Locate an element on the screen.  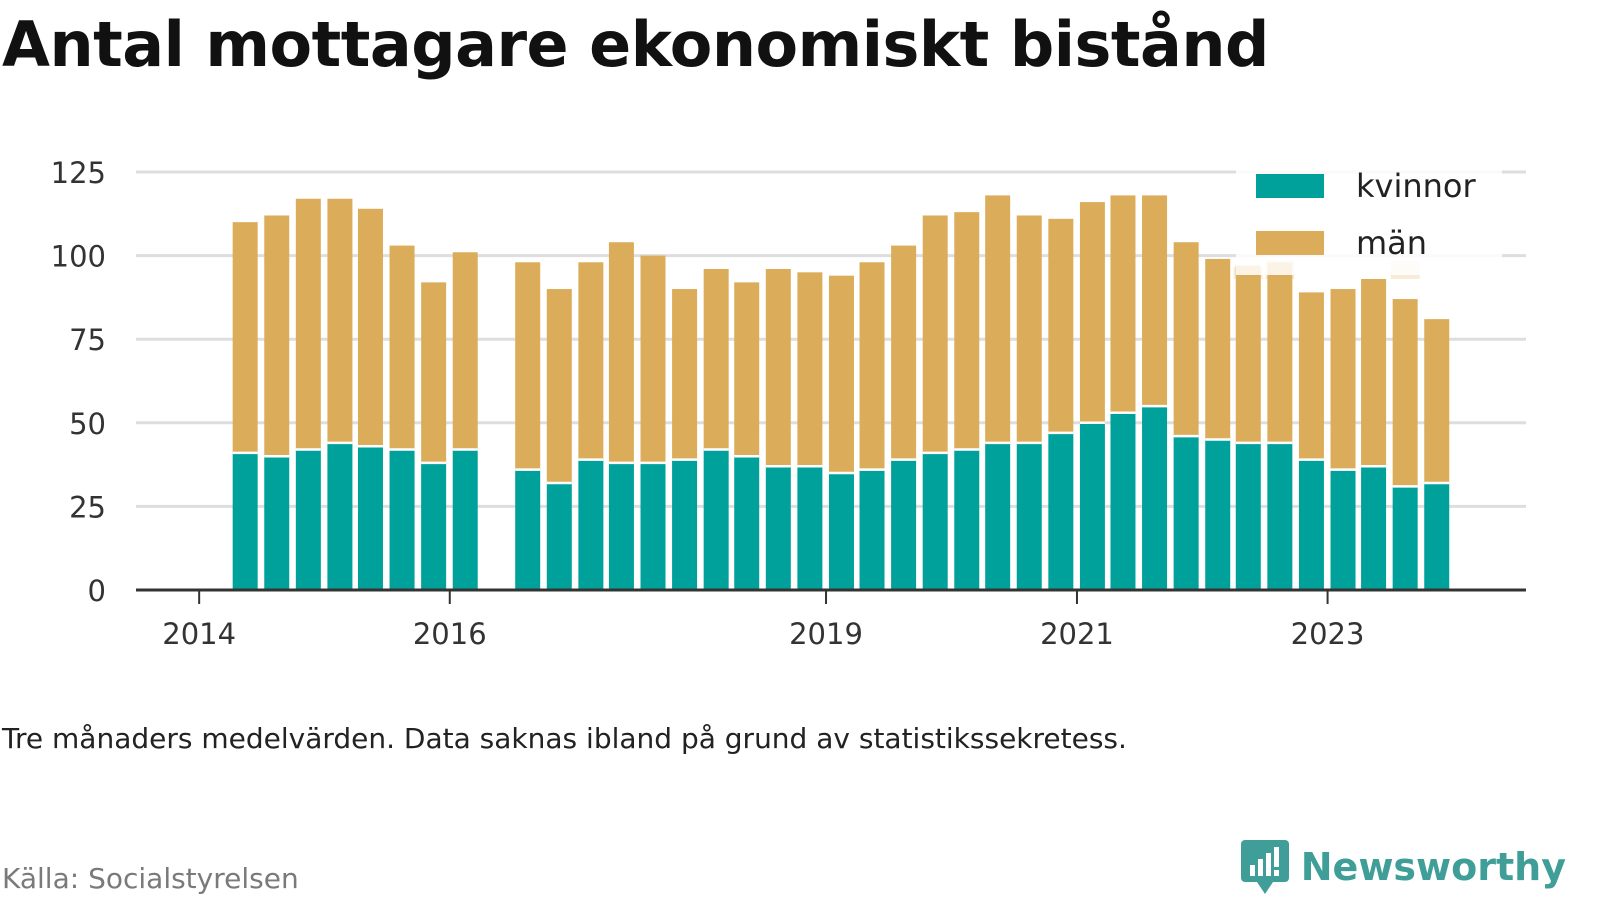
y-axis-ticks: 0 25 50 75 100 125 is located at coordinates (78, 382).